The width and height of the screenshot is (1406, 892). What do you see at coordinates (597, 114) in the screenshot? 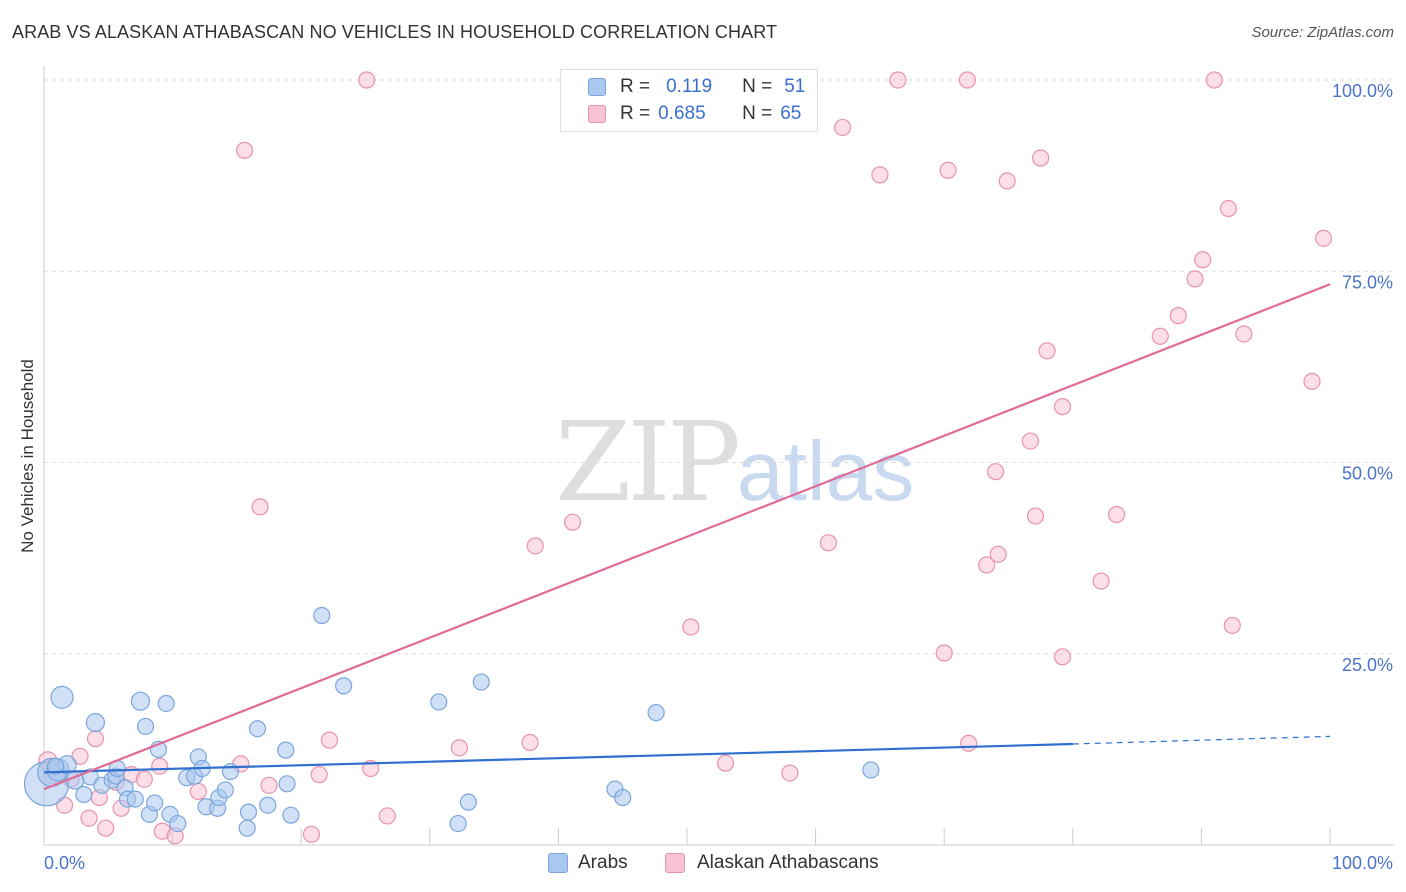
I see `alaskan-swatch` at bounding box center [597, 114].